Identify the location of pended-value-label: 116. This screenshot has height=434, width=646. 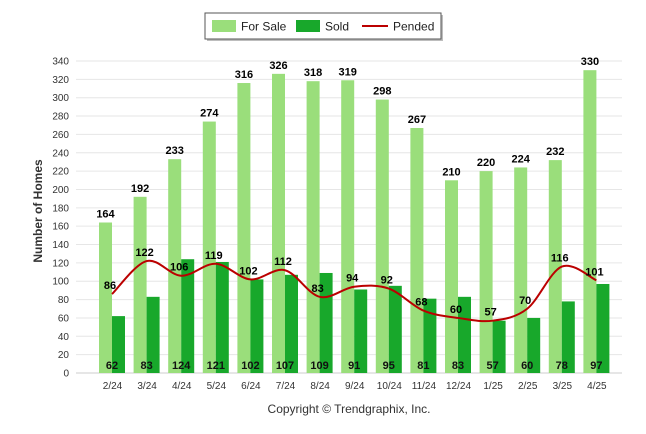
(560, 259).